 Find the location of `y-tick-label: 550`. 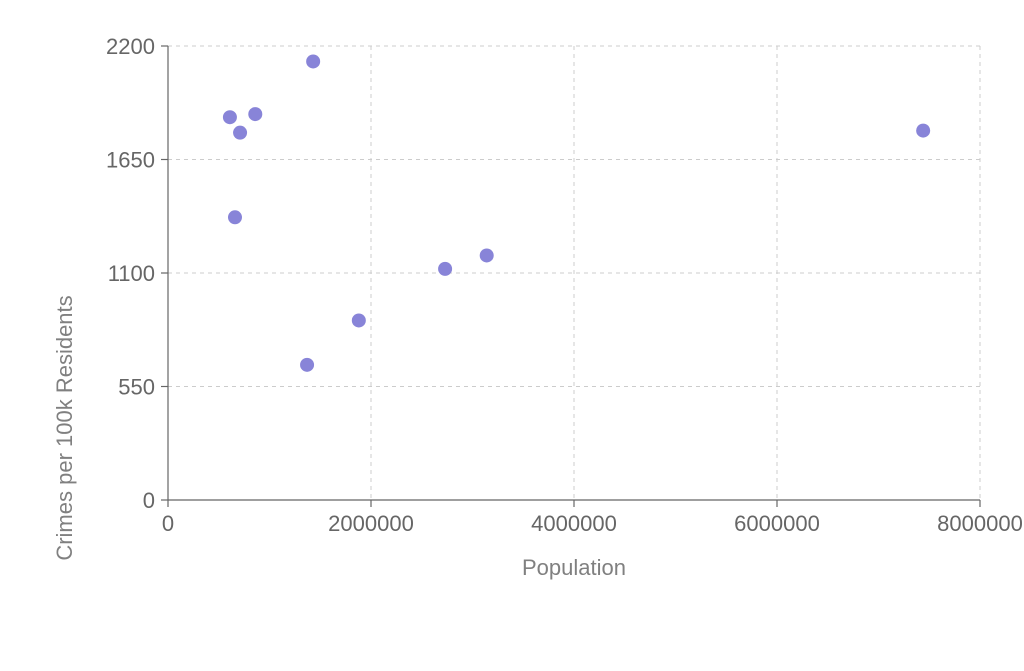

y-tick-label: 550 is located at coordinates (136, 387).